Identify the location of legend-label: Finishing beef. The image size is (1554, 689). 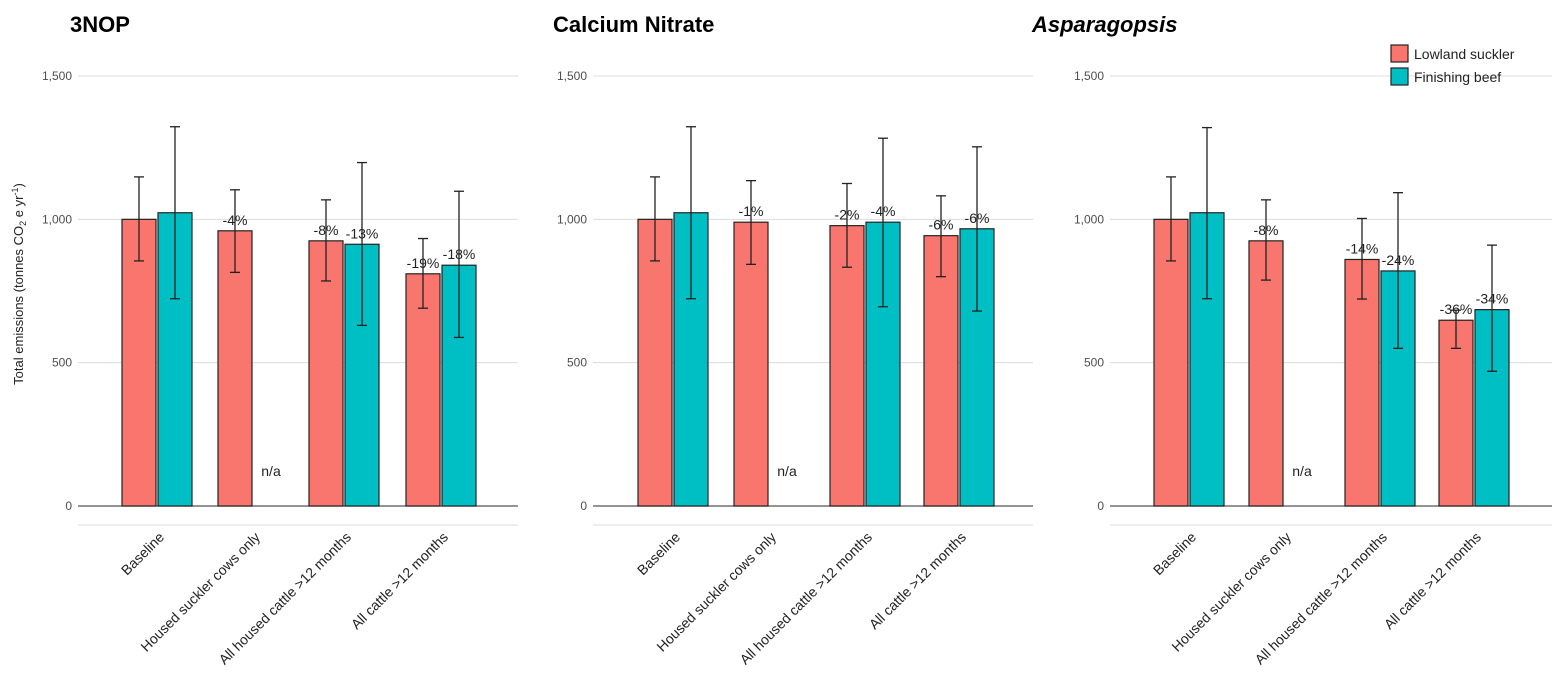
(1457, 77).